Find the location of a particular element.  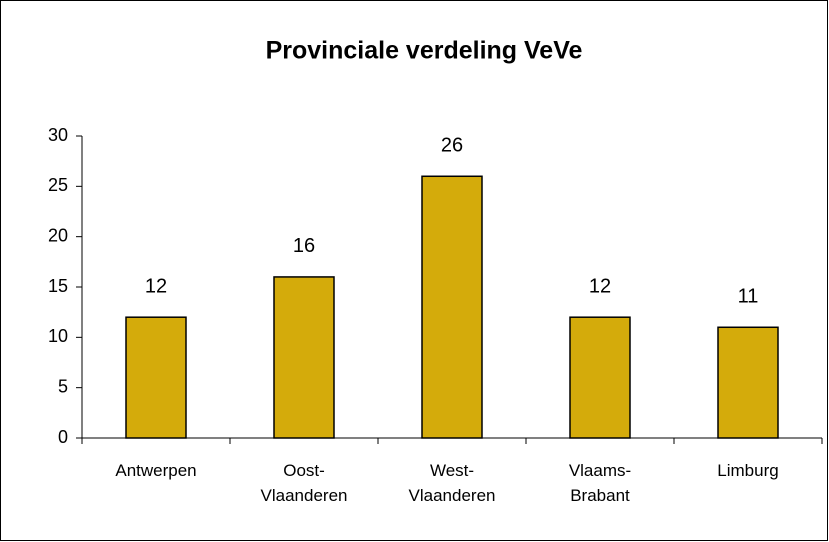

y-tick-label: 10 is located at coordinates (58, 336).